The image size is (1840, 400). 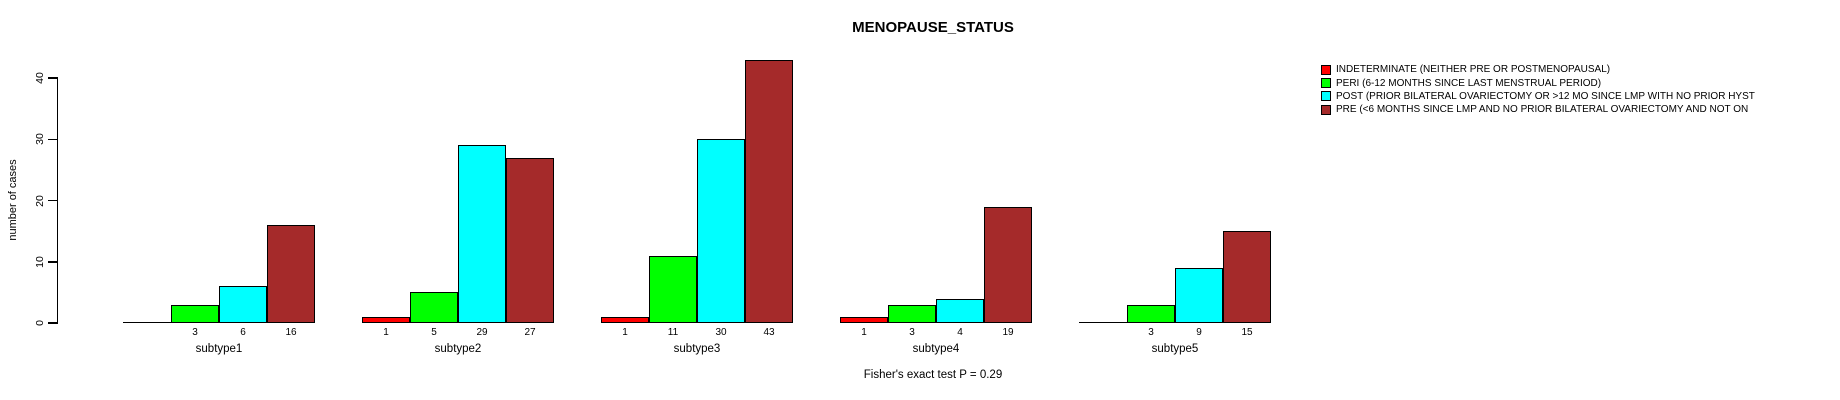 What do you see at coordinates (147, 322) in the screenshot?
I see `bar-subtype1-zero` at bounding box center [147, 322].